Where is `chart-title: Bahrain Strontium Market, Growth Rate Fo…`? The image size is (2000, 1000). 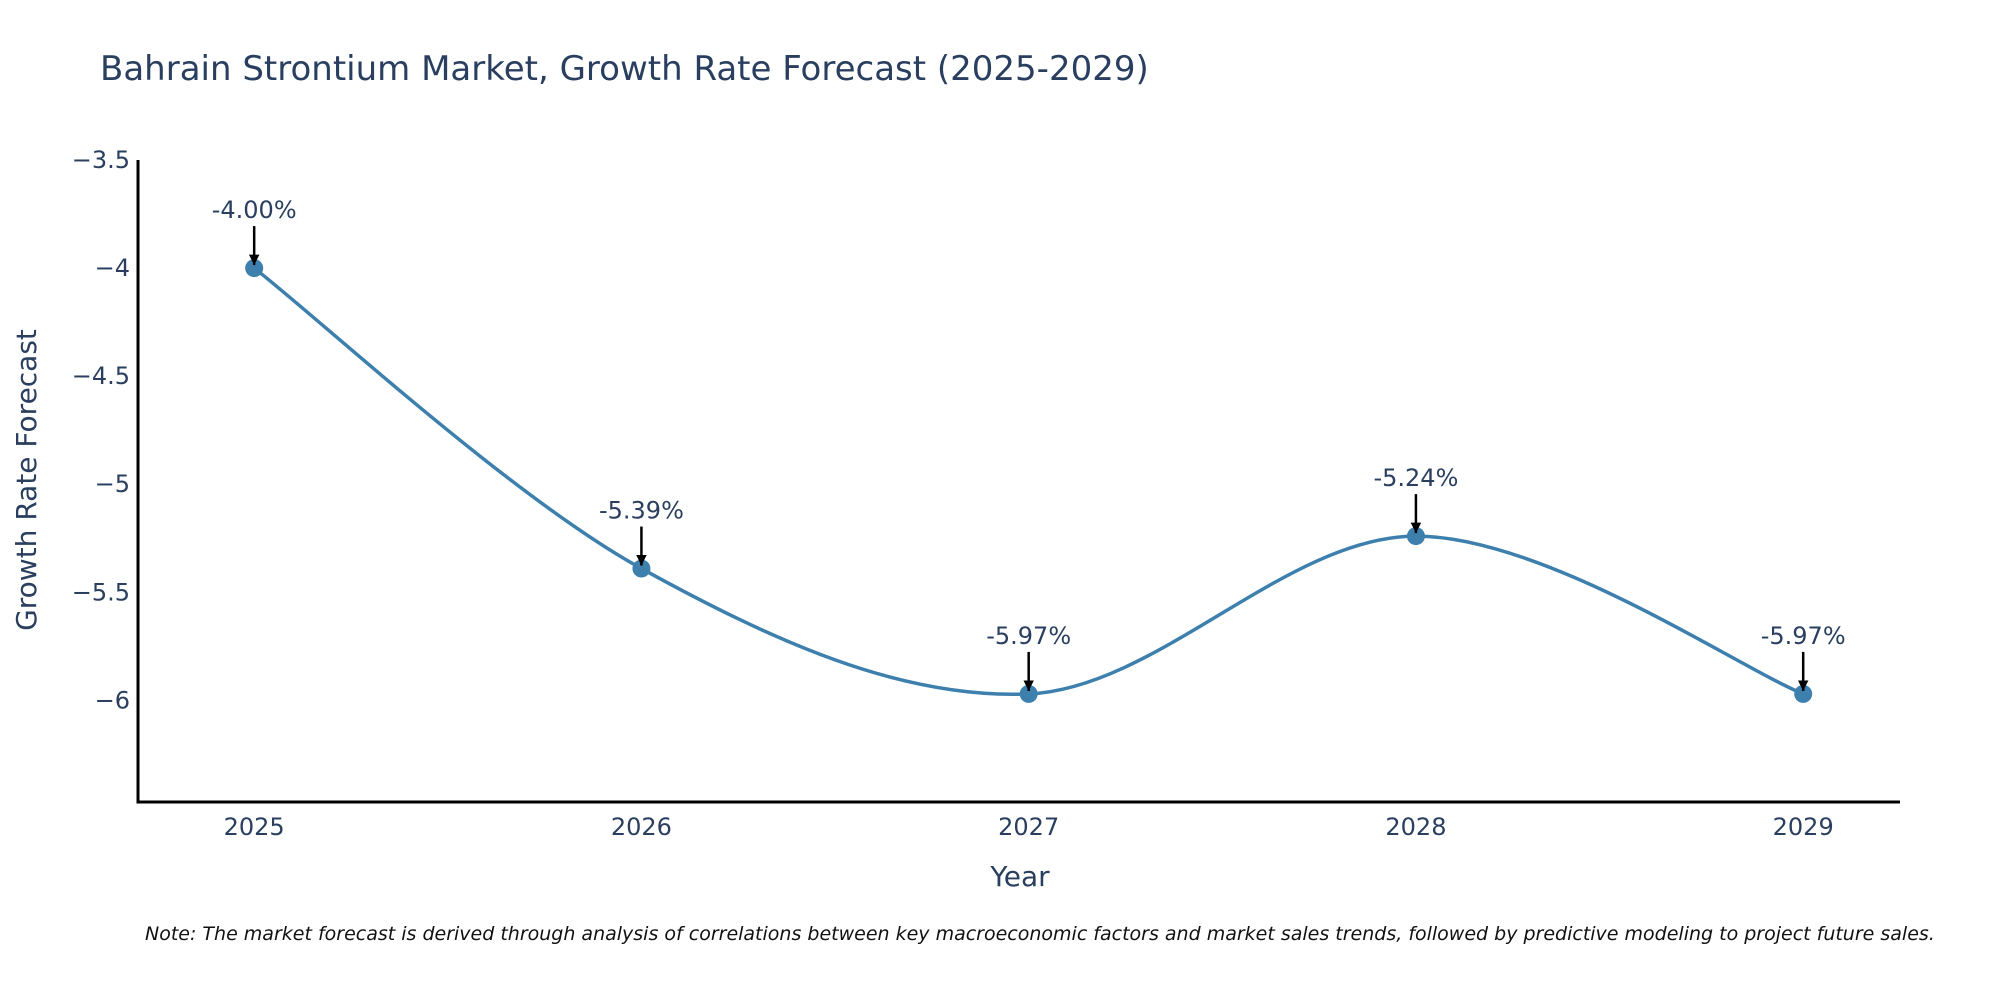
chart-title: Bahrain Strontium Market, Growth Rate Fo… is located at coordinates (624, 69).